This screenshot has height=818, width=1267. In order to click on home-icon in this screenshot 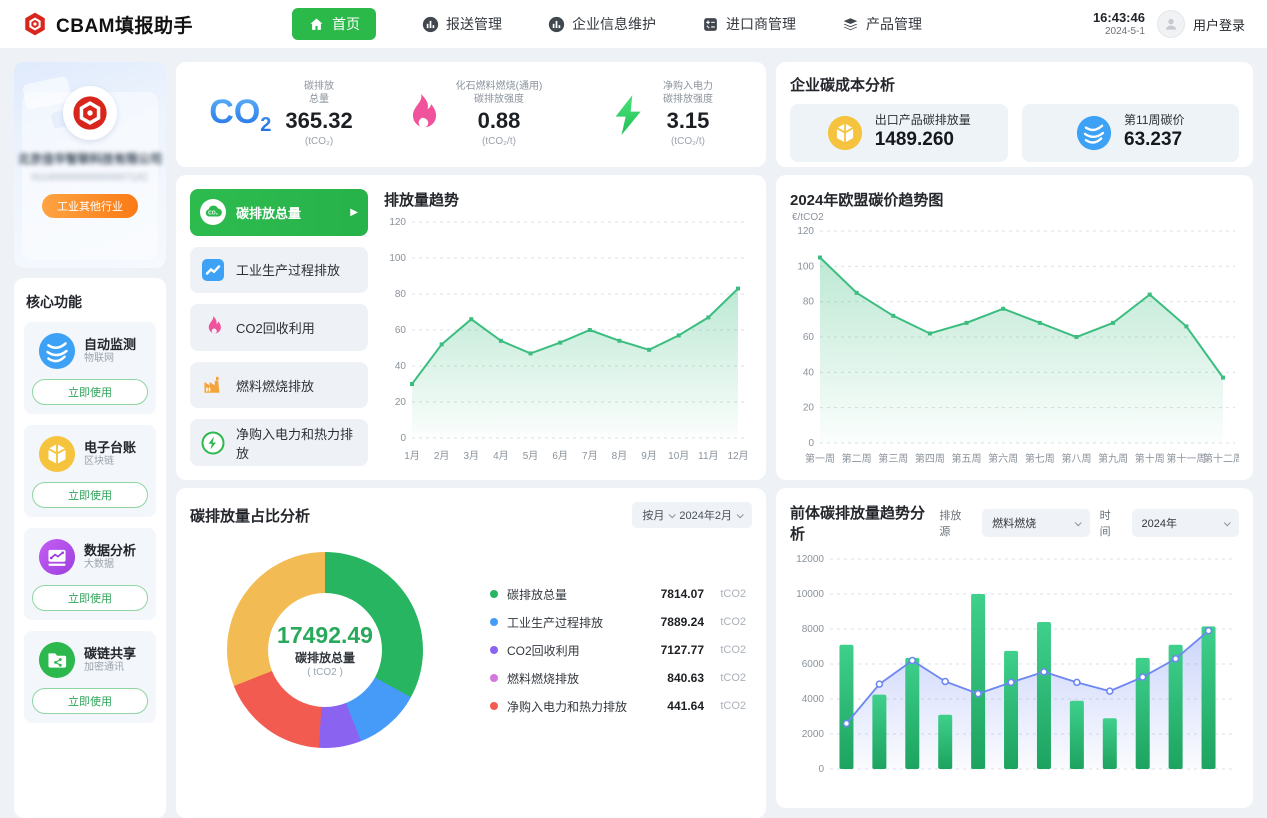, I will do `click(316, 23)`.